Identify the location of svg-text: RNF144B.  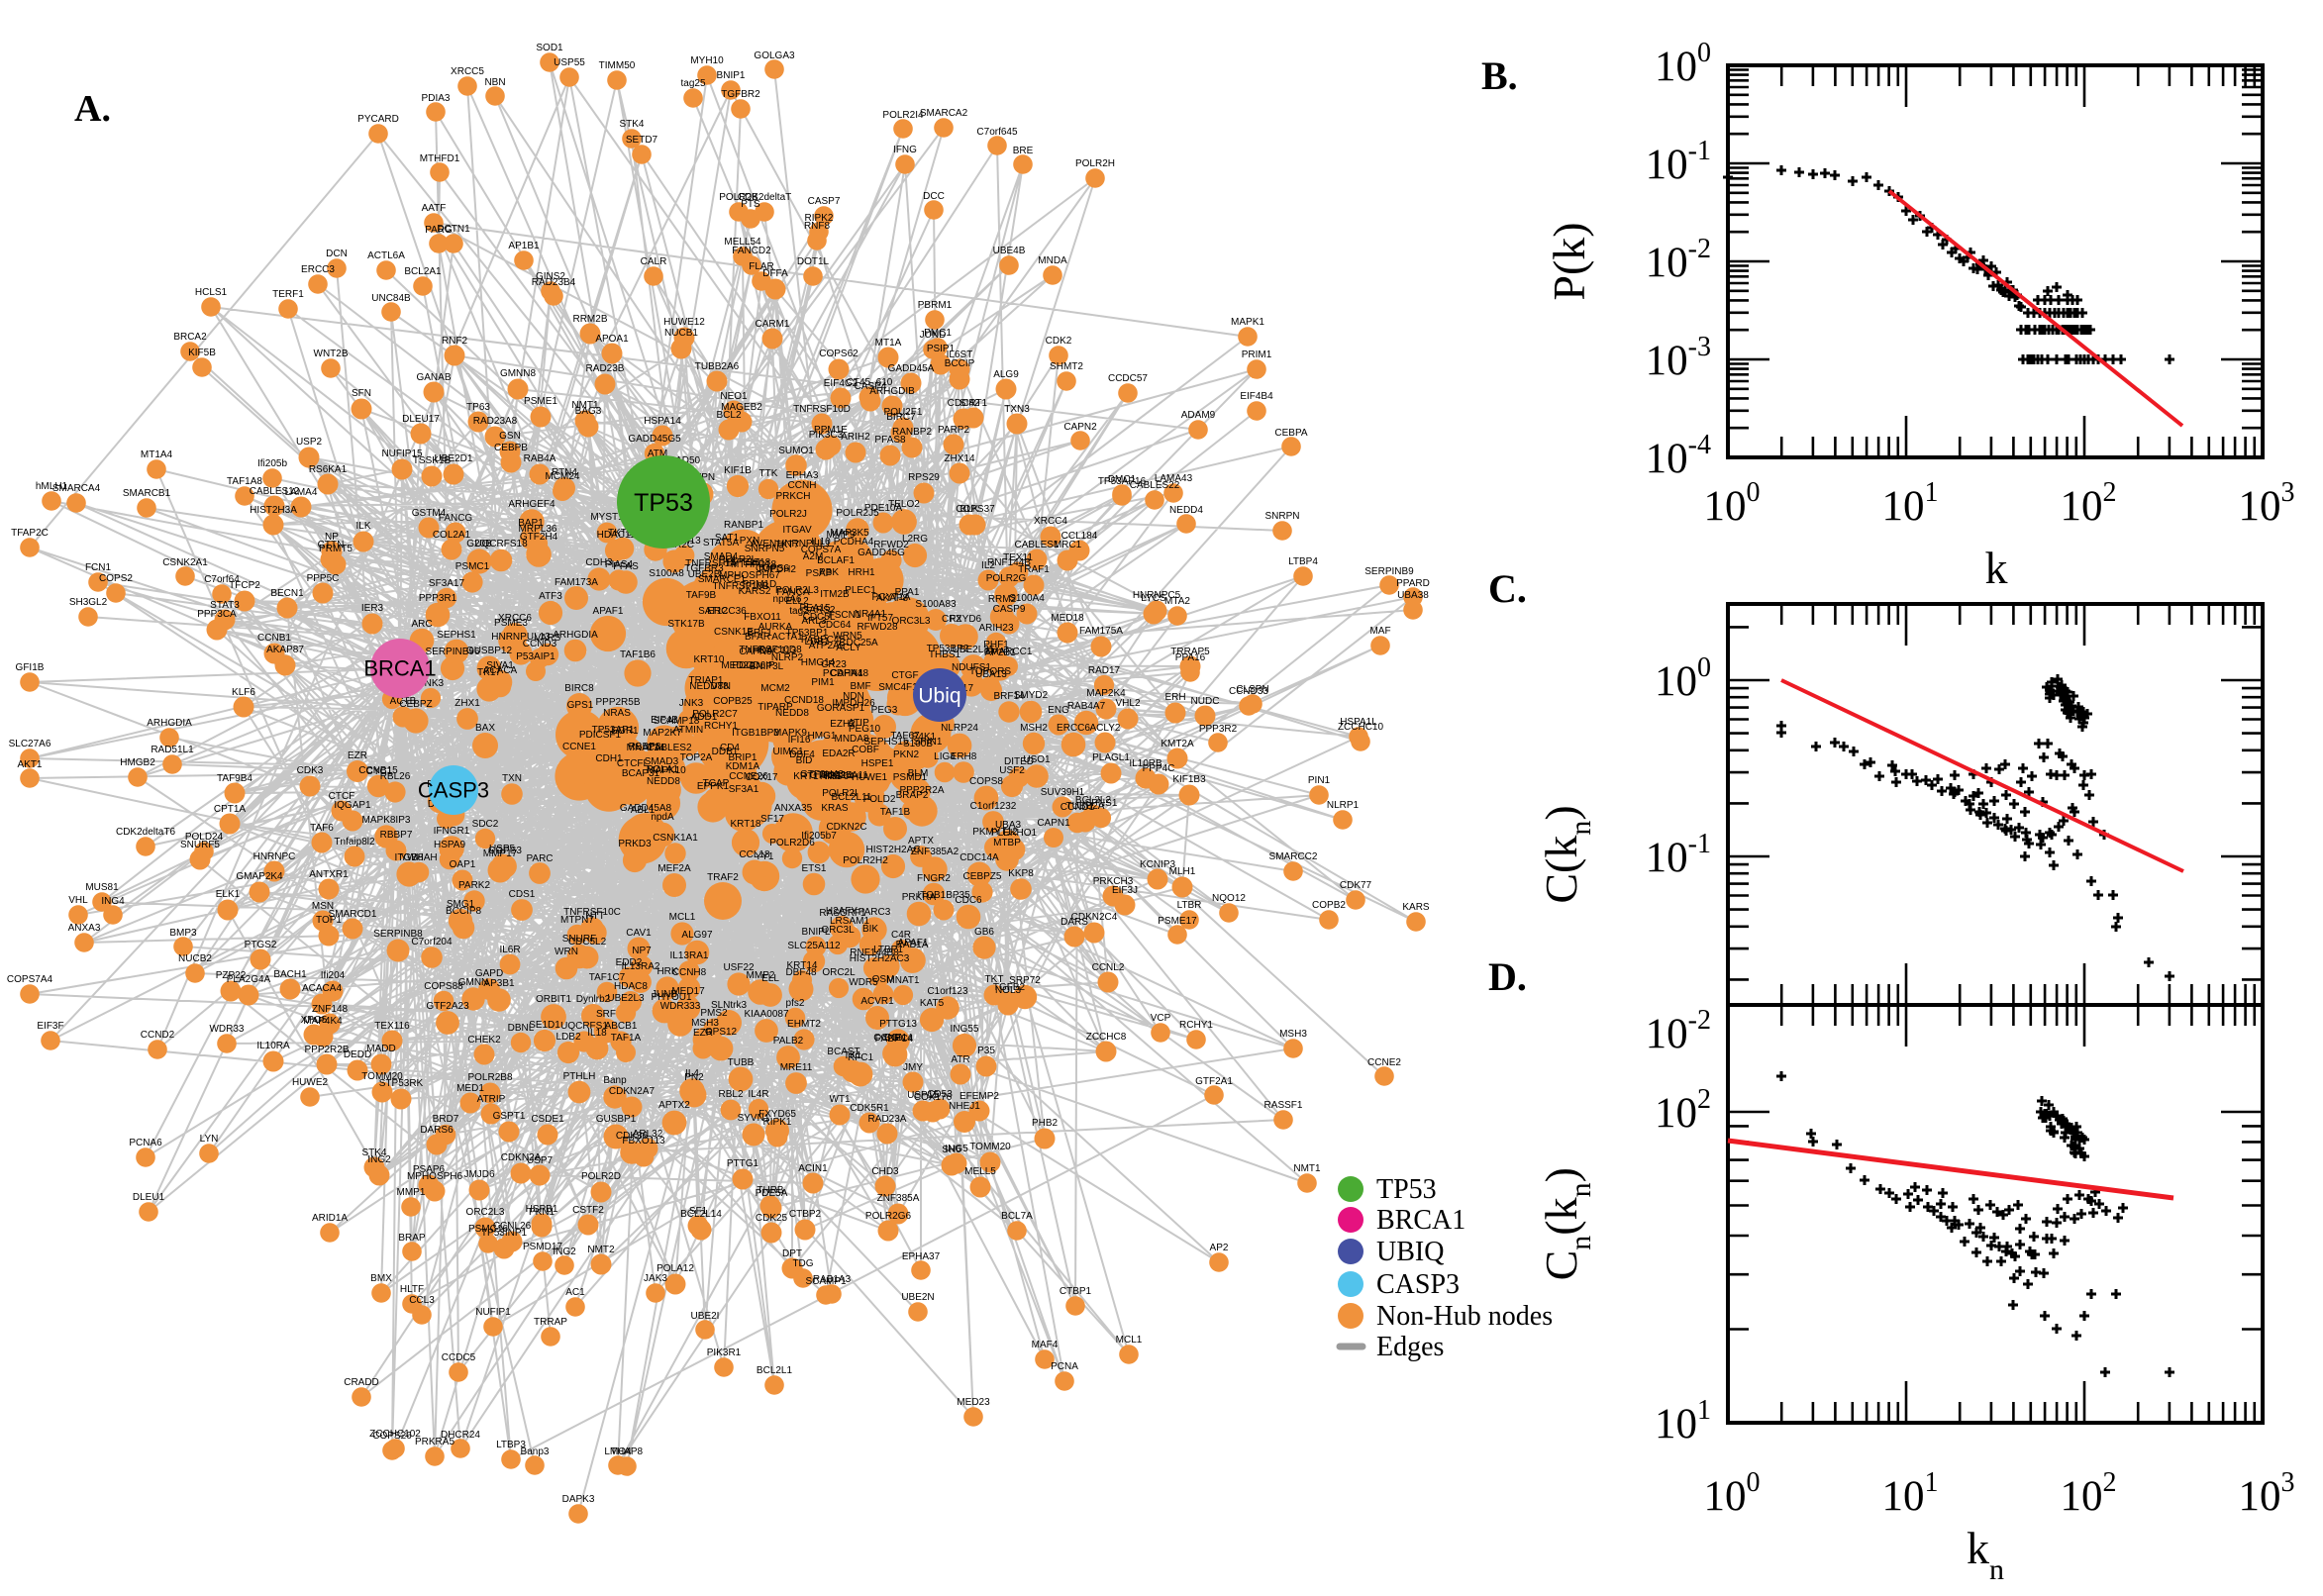
(1009, 562).